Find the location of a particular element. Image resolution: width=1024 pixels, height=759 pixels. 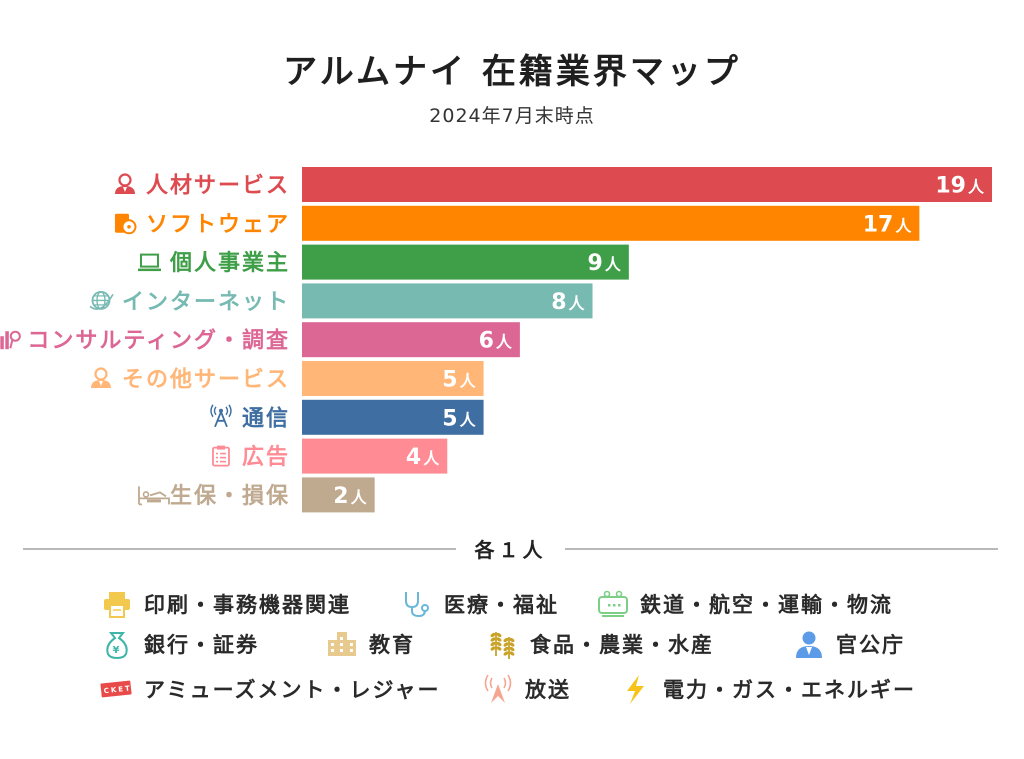

category-label: インターネット is located at coordinates (206, 302).